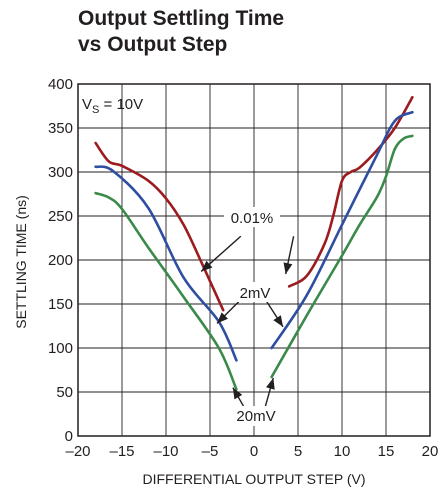  What do you see at coordinates (181, 18) in the screenshot?
I see `chart-title-line-1: Output Settling Time` at bounding box center [181, 18].